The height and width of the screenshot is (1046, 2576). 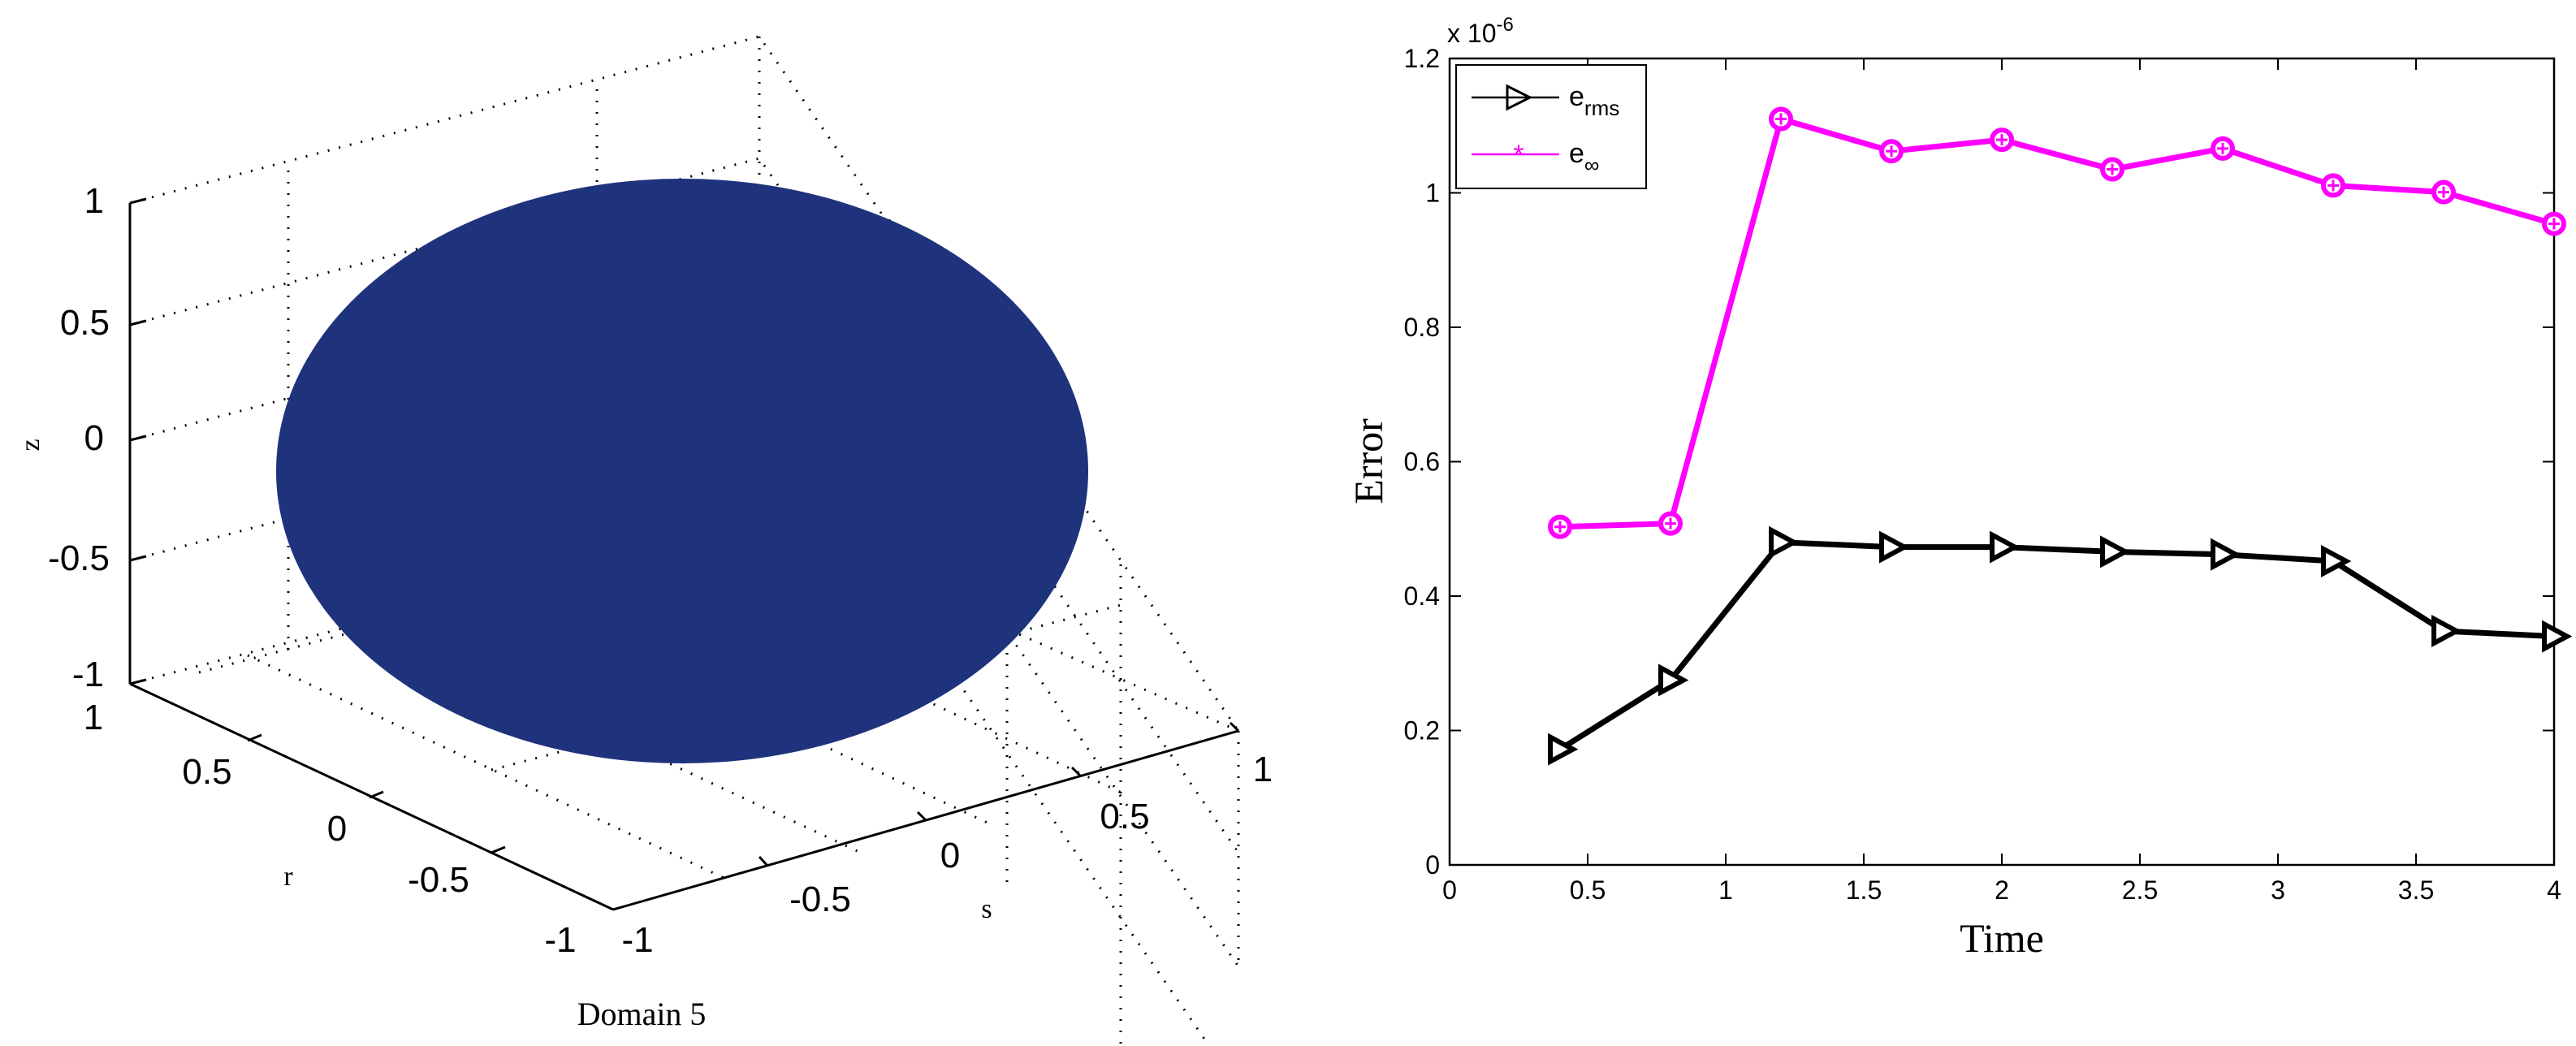 What do you see at coordinates (30, 445) in the screenshot?
I see `z-axis-label: z` at bounding box center [30, 445].